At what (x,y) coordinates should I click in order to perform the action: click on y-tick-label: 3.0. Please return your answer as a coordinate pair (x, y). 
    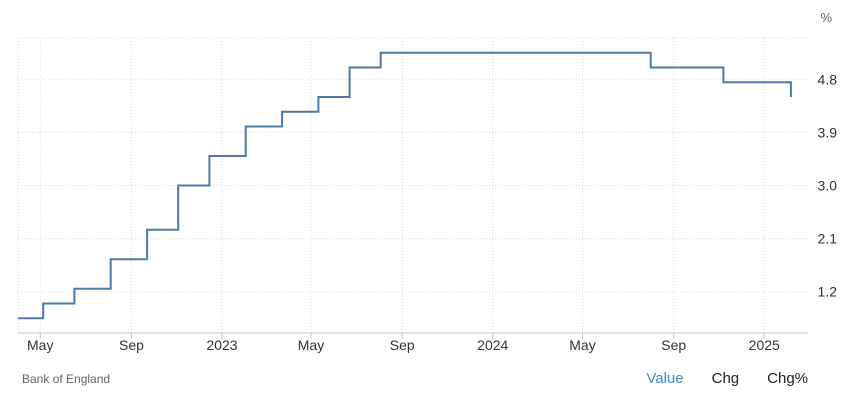
    Looking at the image, I should click on (828, 186).